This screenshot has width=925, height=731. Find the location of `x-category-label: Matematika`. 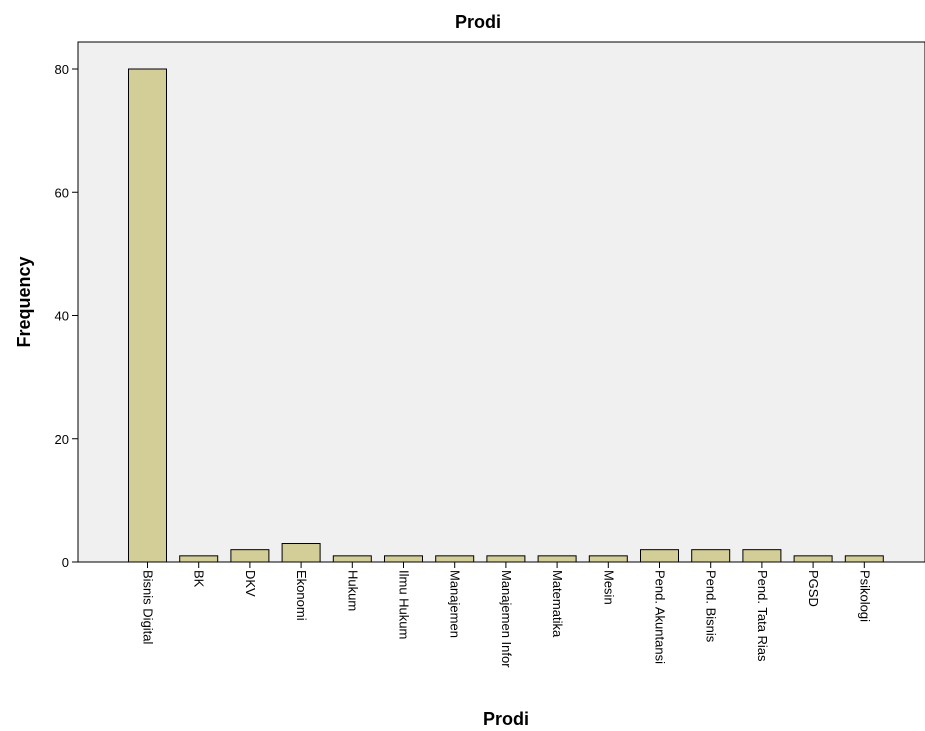

x-category-label: Matematika is located at coordinates (557, 604).